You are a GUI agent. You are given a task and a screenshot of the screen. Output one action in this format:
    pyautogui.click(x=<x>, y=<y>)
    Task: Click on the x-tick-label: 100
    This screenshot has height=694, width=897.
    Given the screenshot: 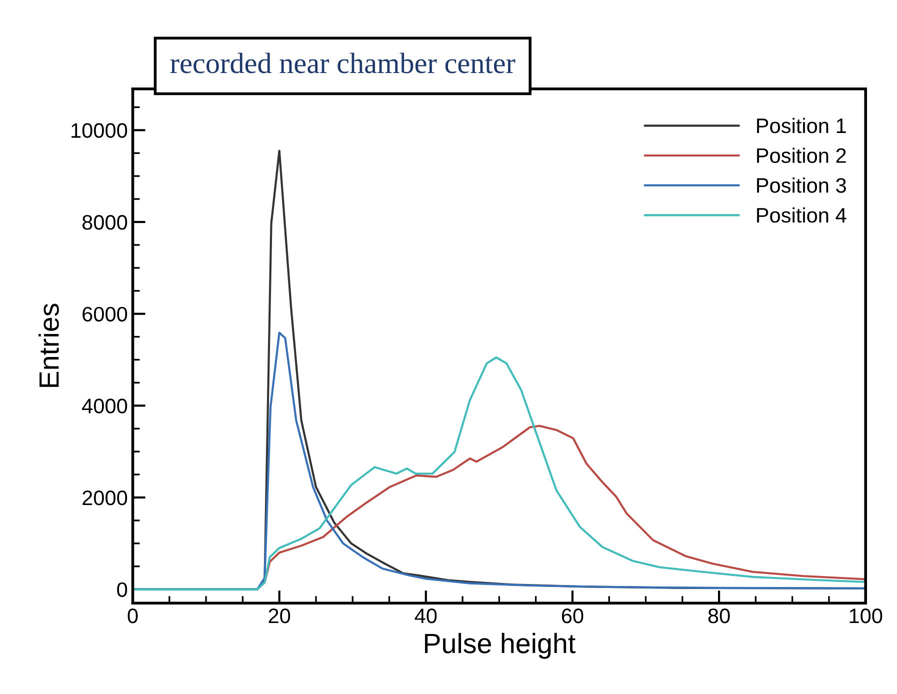 What is the action you would take?
    pyautogui.click(x=866, y=616)
    